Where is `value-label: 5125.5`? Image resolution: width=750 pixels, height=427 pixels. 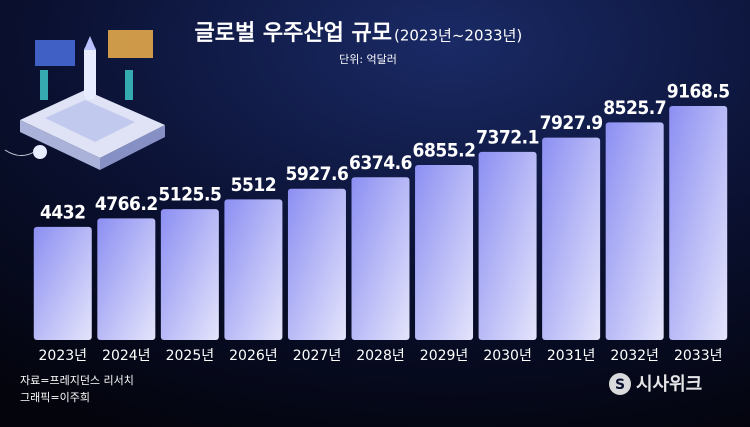
value-label: 5125.5 is located at coordinates (189, 195).